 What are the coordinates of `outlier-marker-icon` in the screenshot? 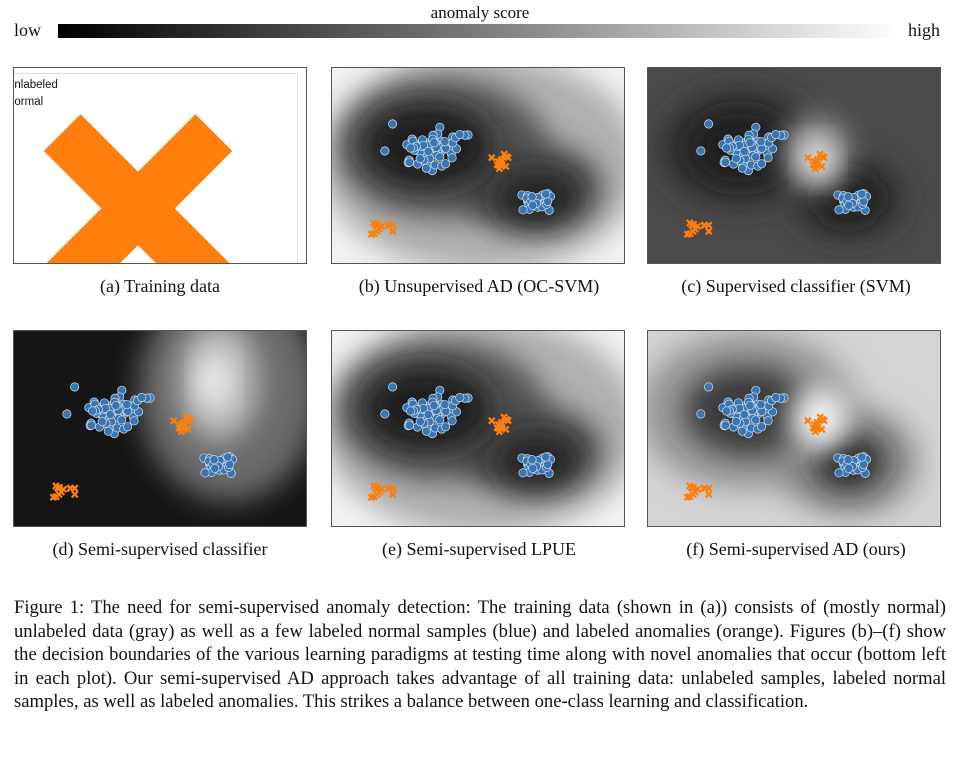 It's located at (138, 188).